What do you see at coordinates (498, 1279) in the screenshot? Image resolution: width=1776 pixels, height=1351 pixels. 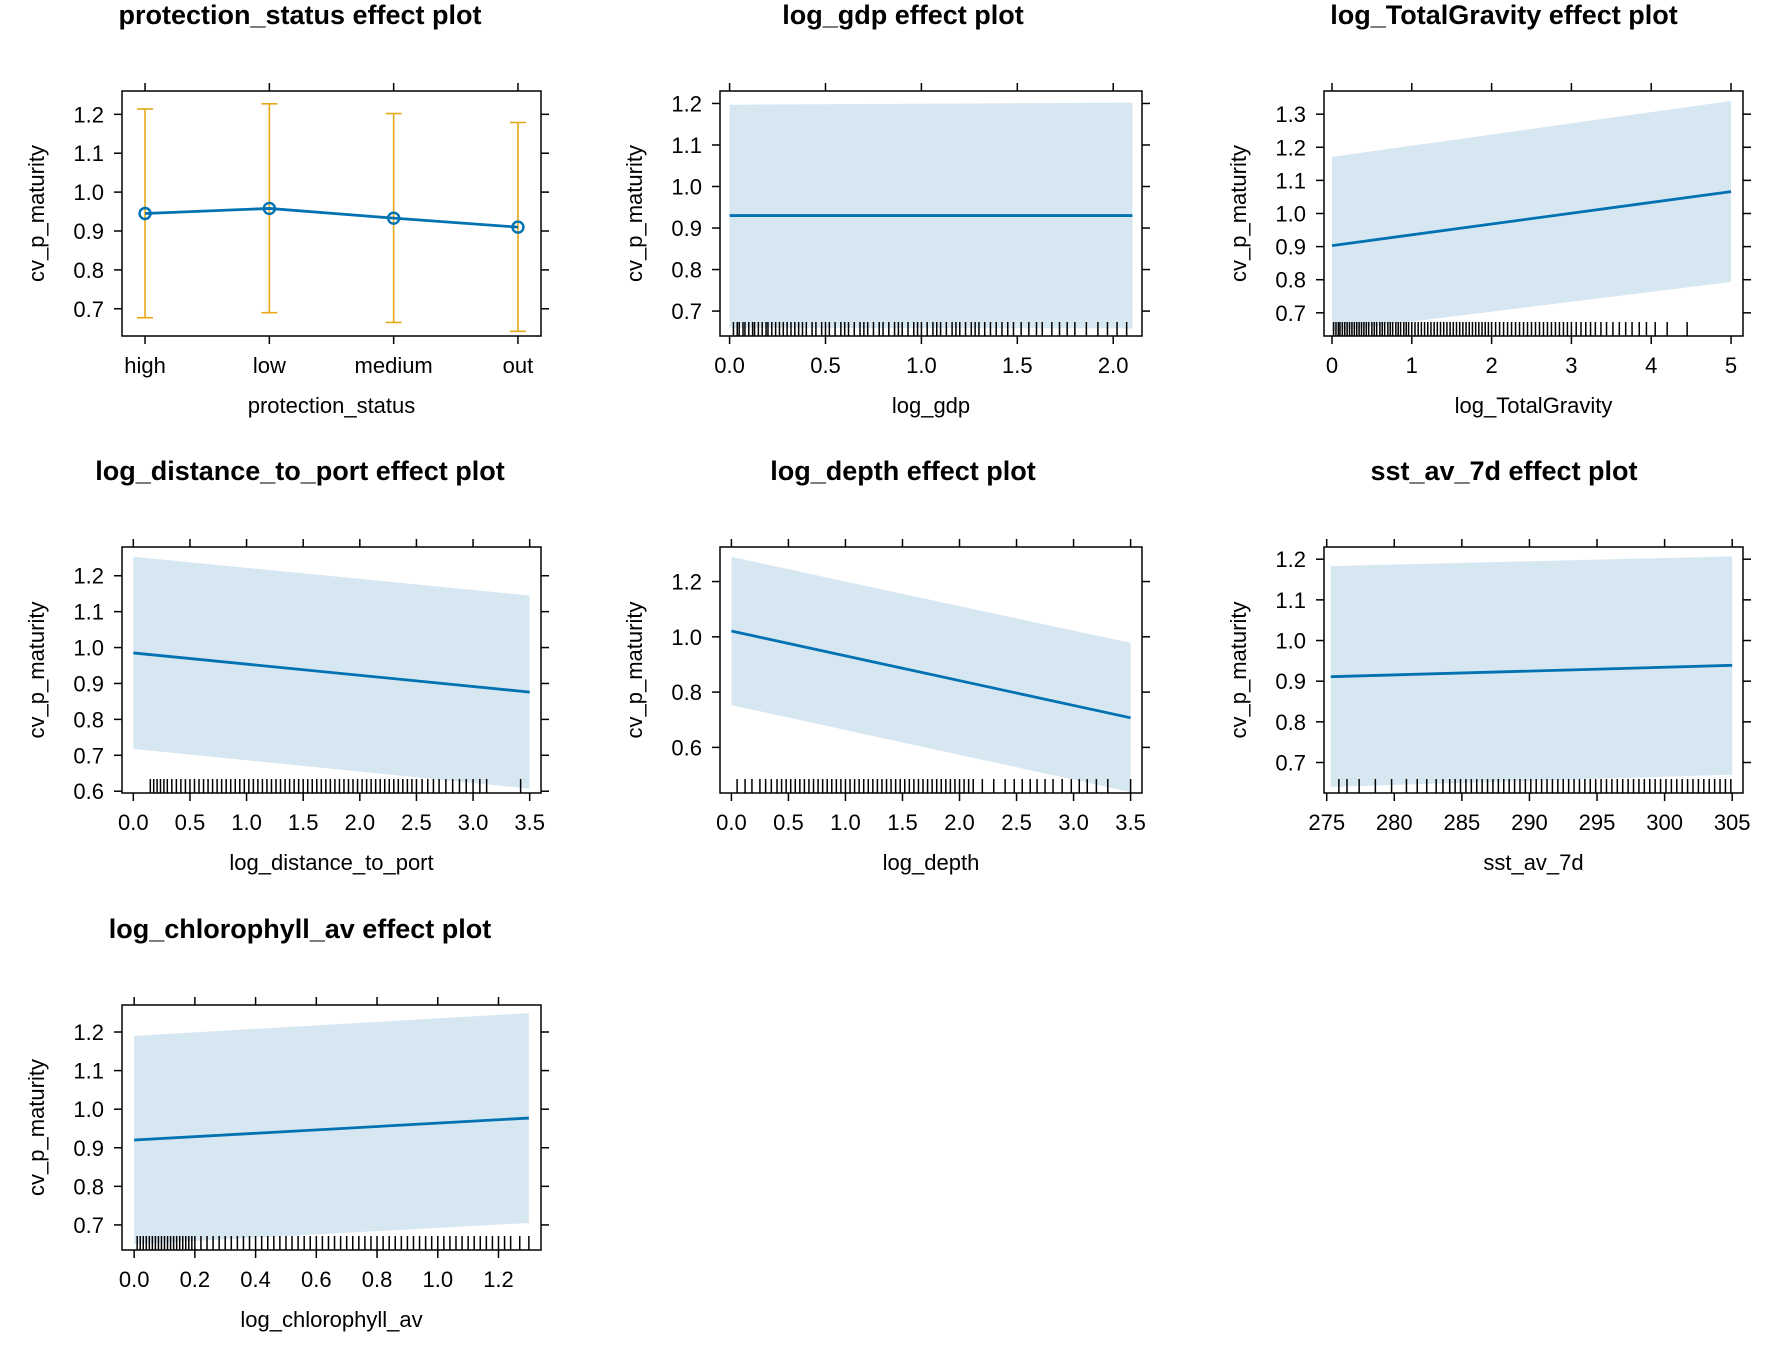 I see `x-tick-label: 1.2` at bounding box center [498, 1279].